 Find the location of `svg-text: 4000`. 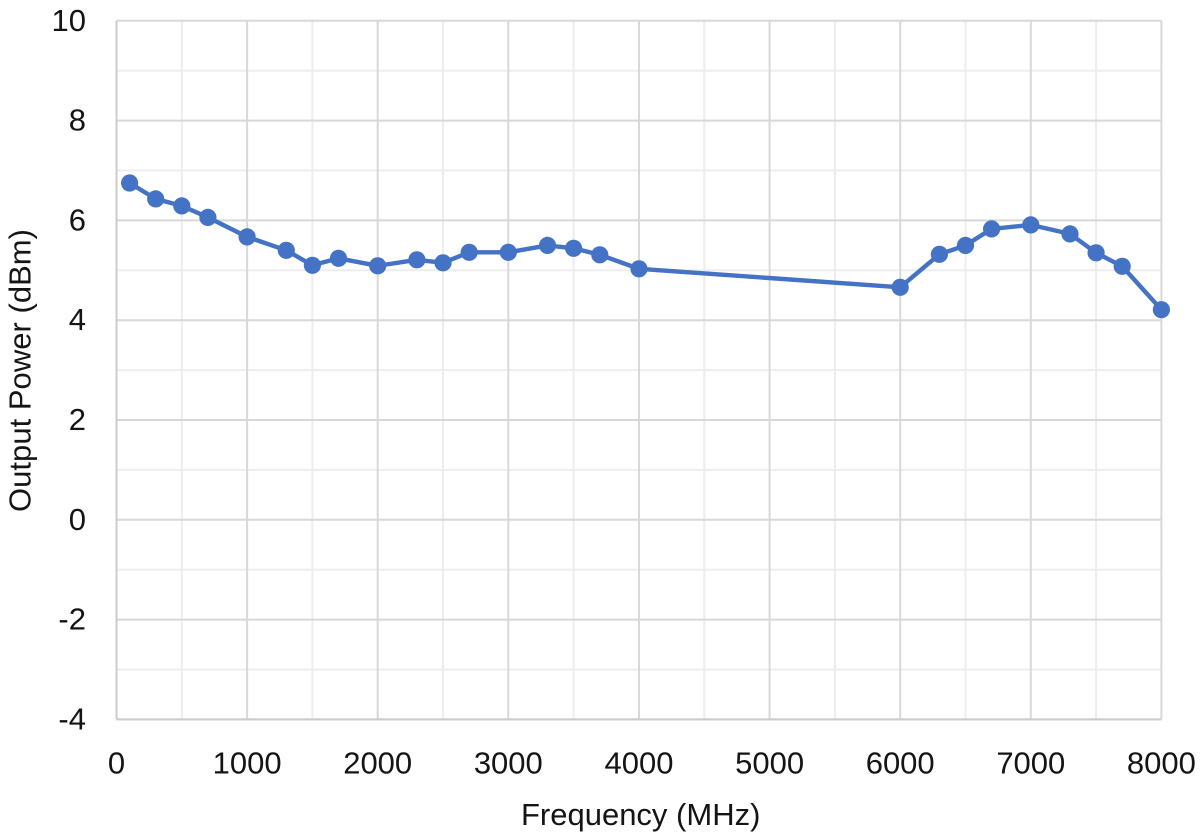

svg-text: 4000 is located at coordinates (639, 763).